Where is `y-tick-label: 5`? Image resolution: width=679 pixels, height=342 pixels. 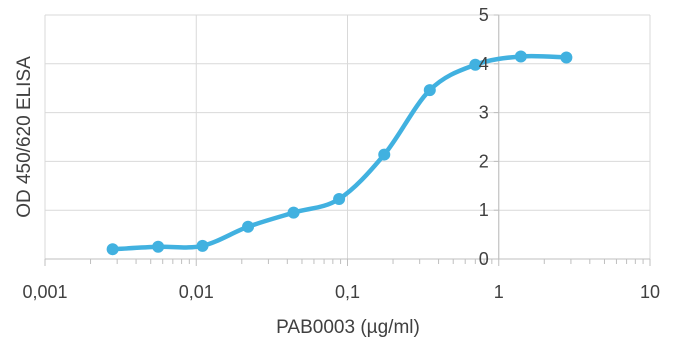
y-tick-label: 5 is located at coordinates (484, 15).